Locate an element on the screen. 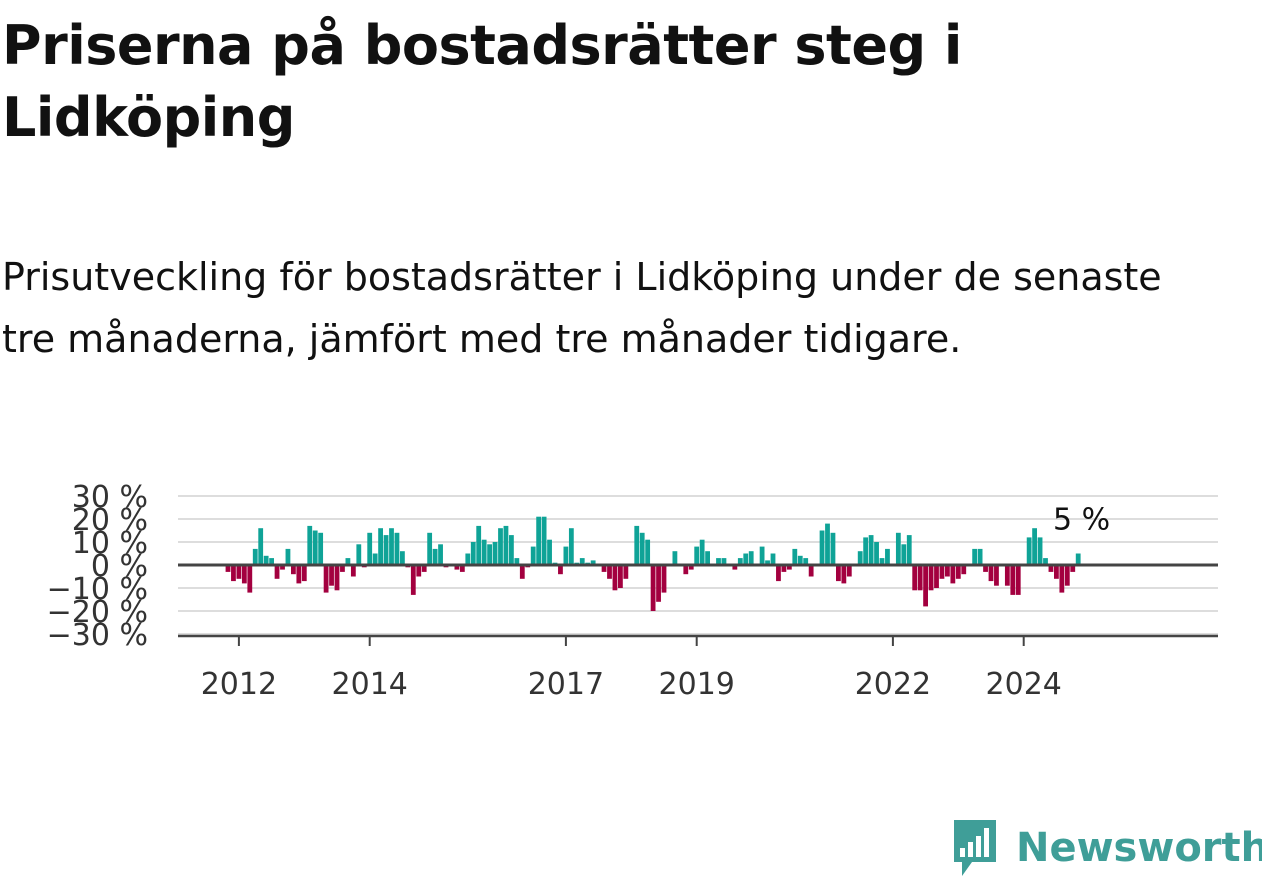 Image resolution: width=1262 pixels, height=879 pixels. y-tick-label: 30 % is located at coordinates (110, 497).